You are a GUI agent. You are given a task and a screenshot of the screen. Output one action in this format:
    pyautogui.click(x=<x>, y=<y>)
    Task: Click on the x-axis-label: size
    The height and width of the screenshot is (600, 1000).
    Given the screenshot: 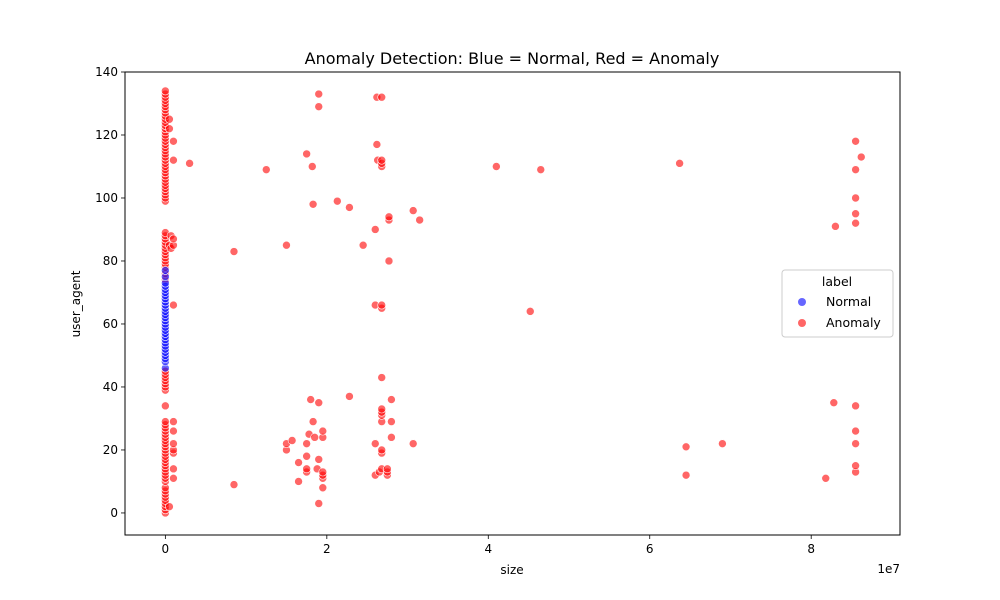 What is the action you would take?
    pyautogui.click(x=511, y=570)
    